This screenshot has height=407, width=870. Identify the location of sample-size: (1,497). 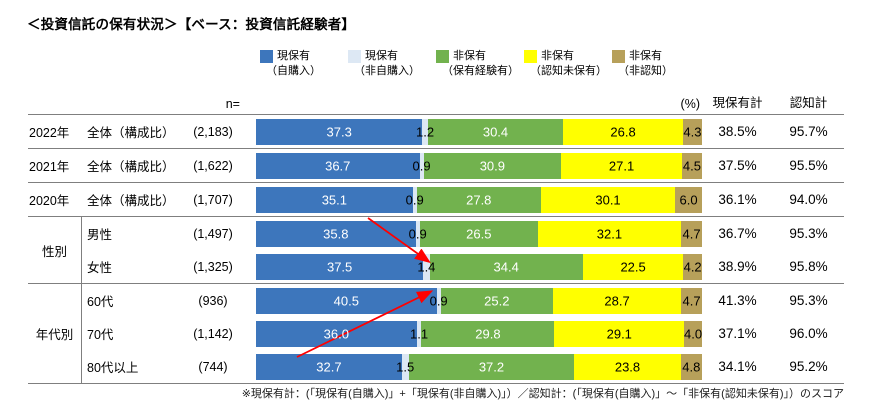
(213, 233).